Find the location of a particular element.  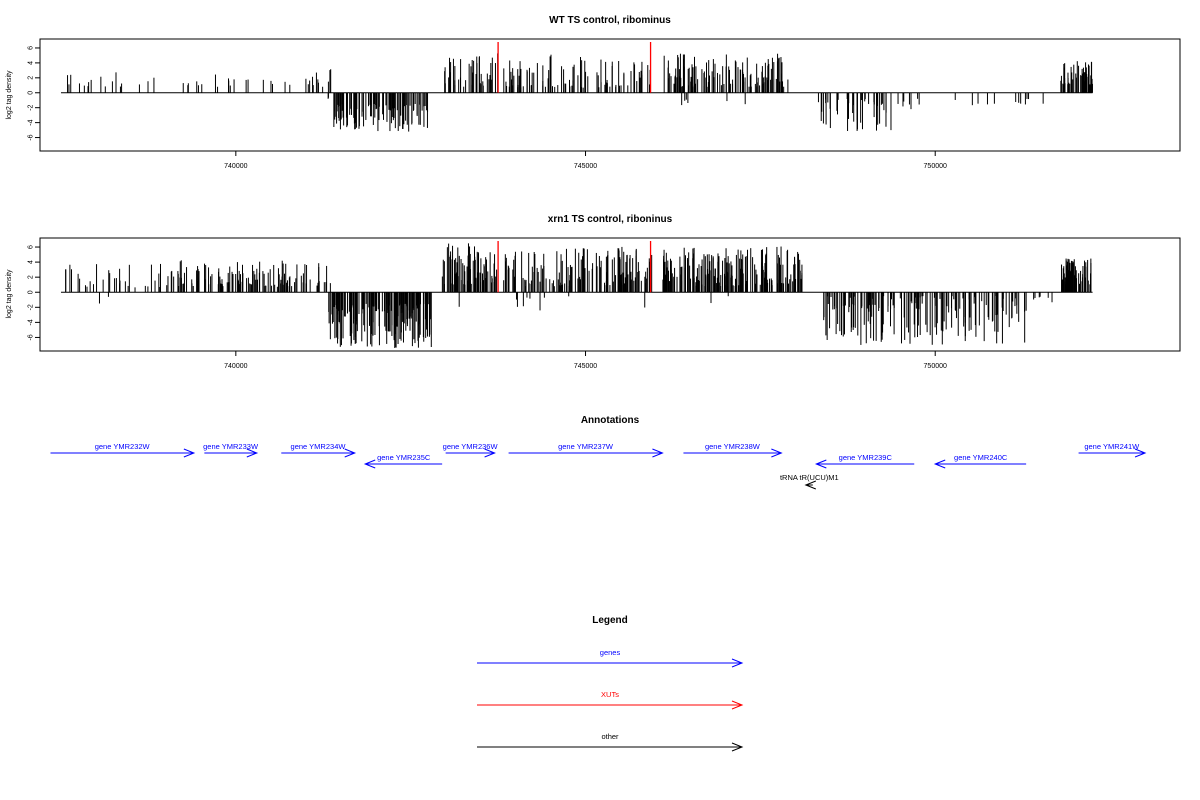

legend-label: genes is located at coordinates (610, 652).